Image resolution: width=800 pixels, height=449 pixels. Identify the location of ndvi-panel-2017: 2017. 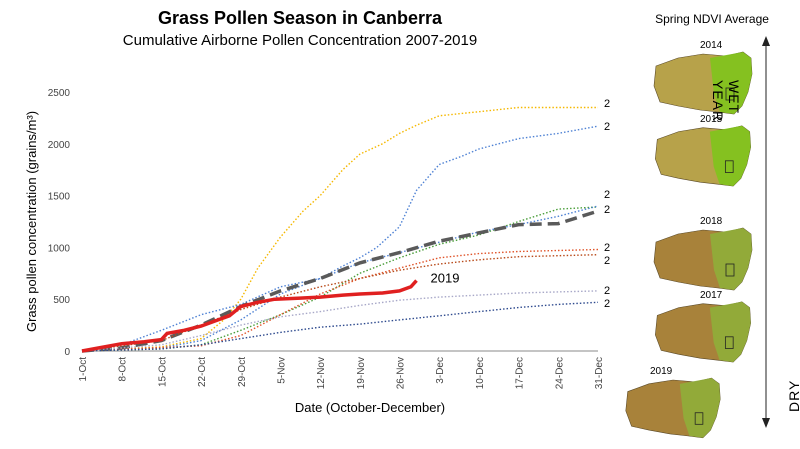
(703, 328).